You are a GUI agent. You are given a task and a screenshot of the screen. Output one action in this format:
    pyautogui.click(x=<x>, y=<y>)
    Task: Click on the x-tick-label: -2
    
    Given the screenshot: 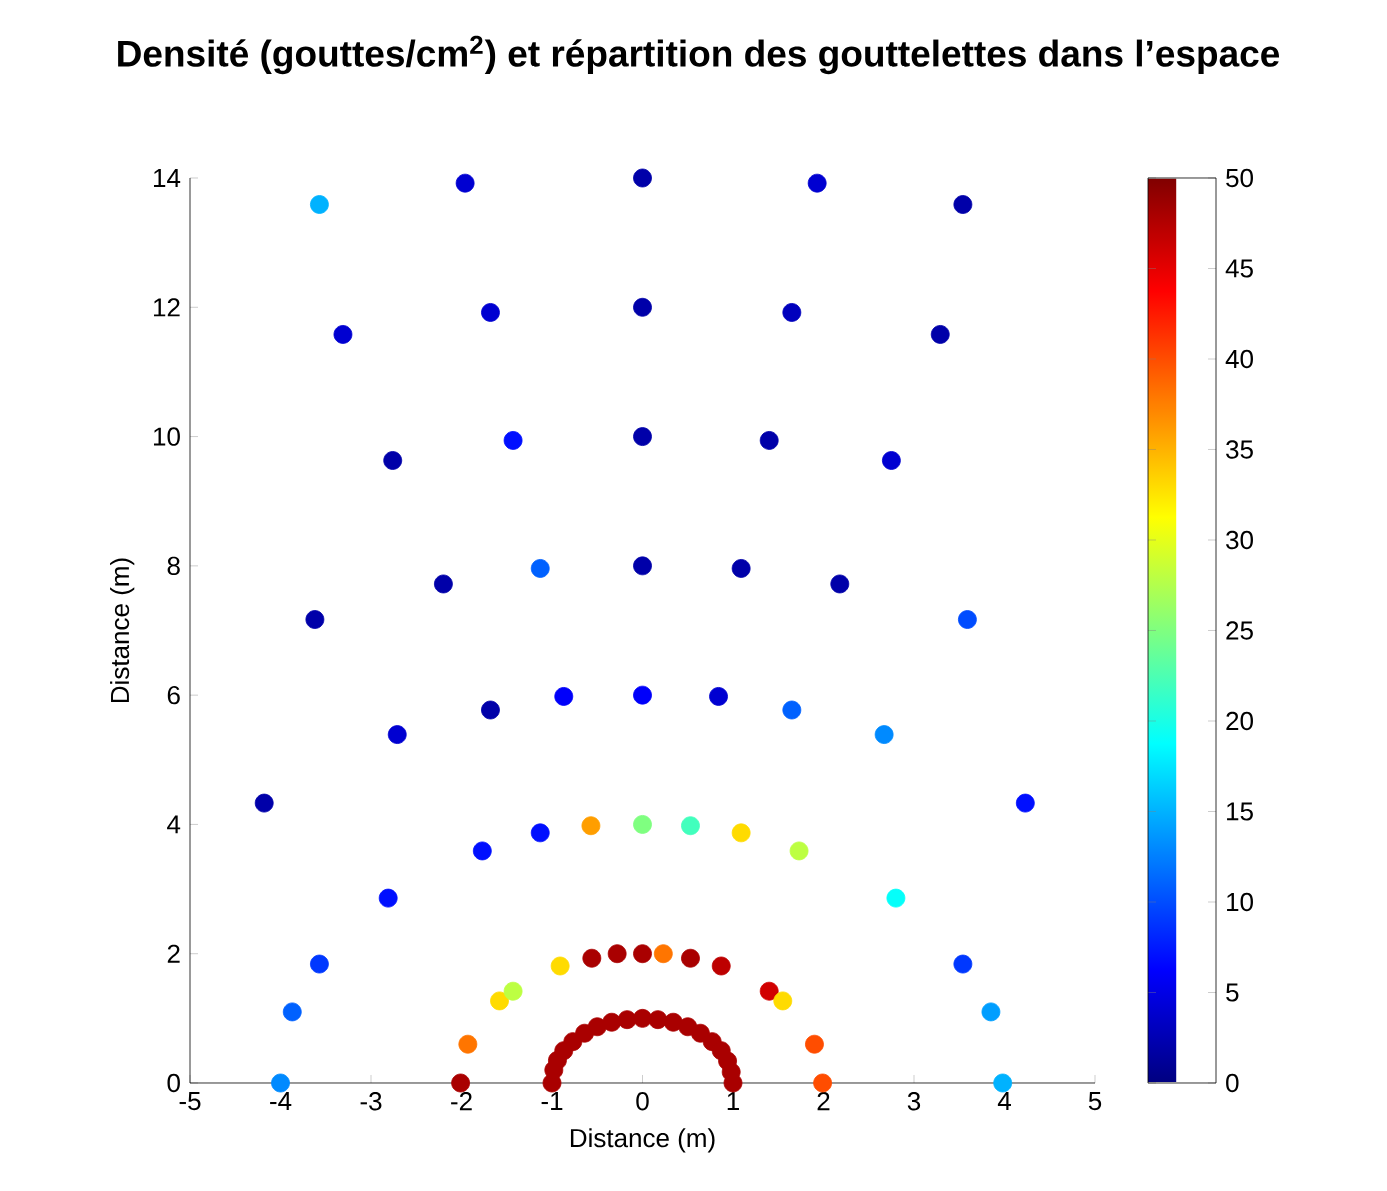 What is the action you would take?
    pyautogui.click(x=461, y=1101)
    